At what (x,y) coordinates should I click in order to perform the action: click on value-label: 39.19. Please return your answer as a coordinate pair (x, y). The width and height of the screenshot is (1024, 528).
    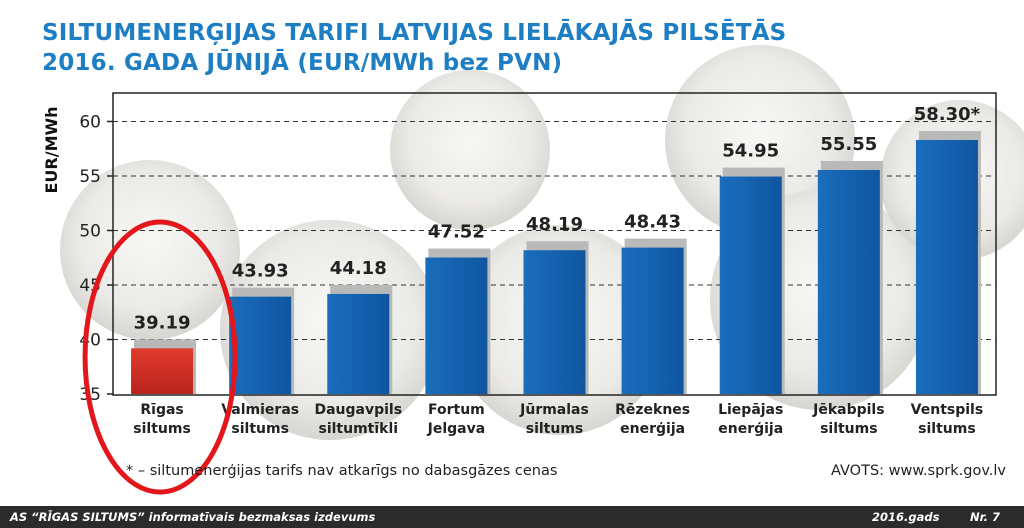
    Looking at the image, I should click on (162, 322).